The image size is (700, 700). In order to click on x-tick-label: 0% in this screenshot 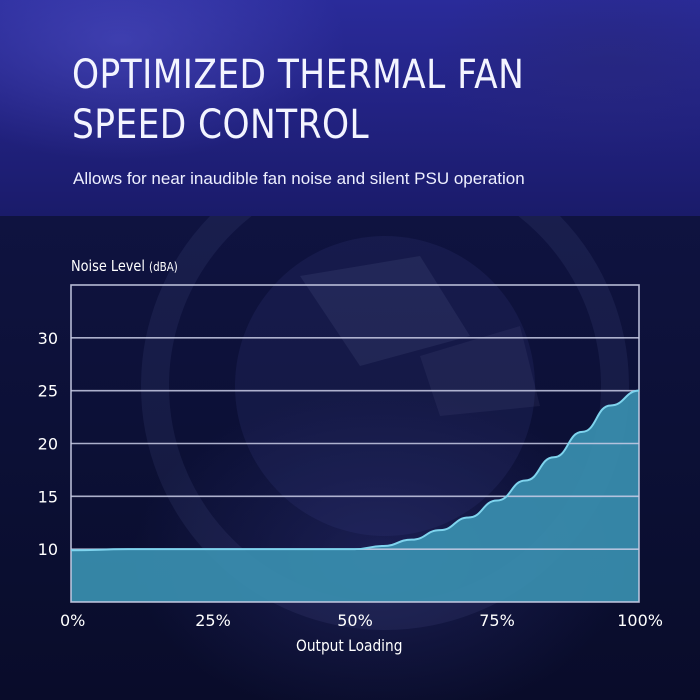, I will do `click(72, 620)`.